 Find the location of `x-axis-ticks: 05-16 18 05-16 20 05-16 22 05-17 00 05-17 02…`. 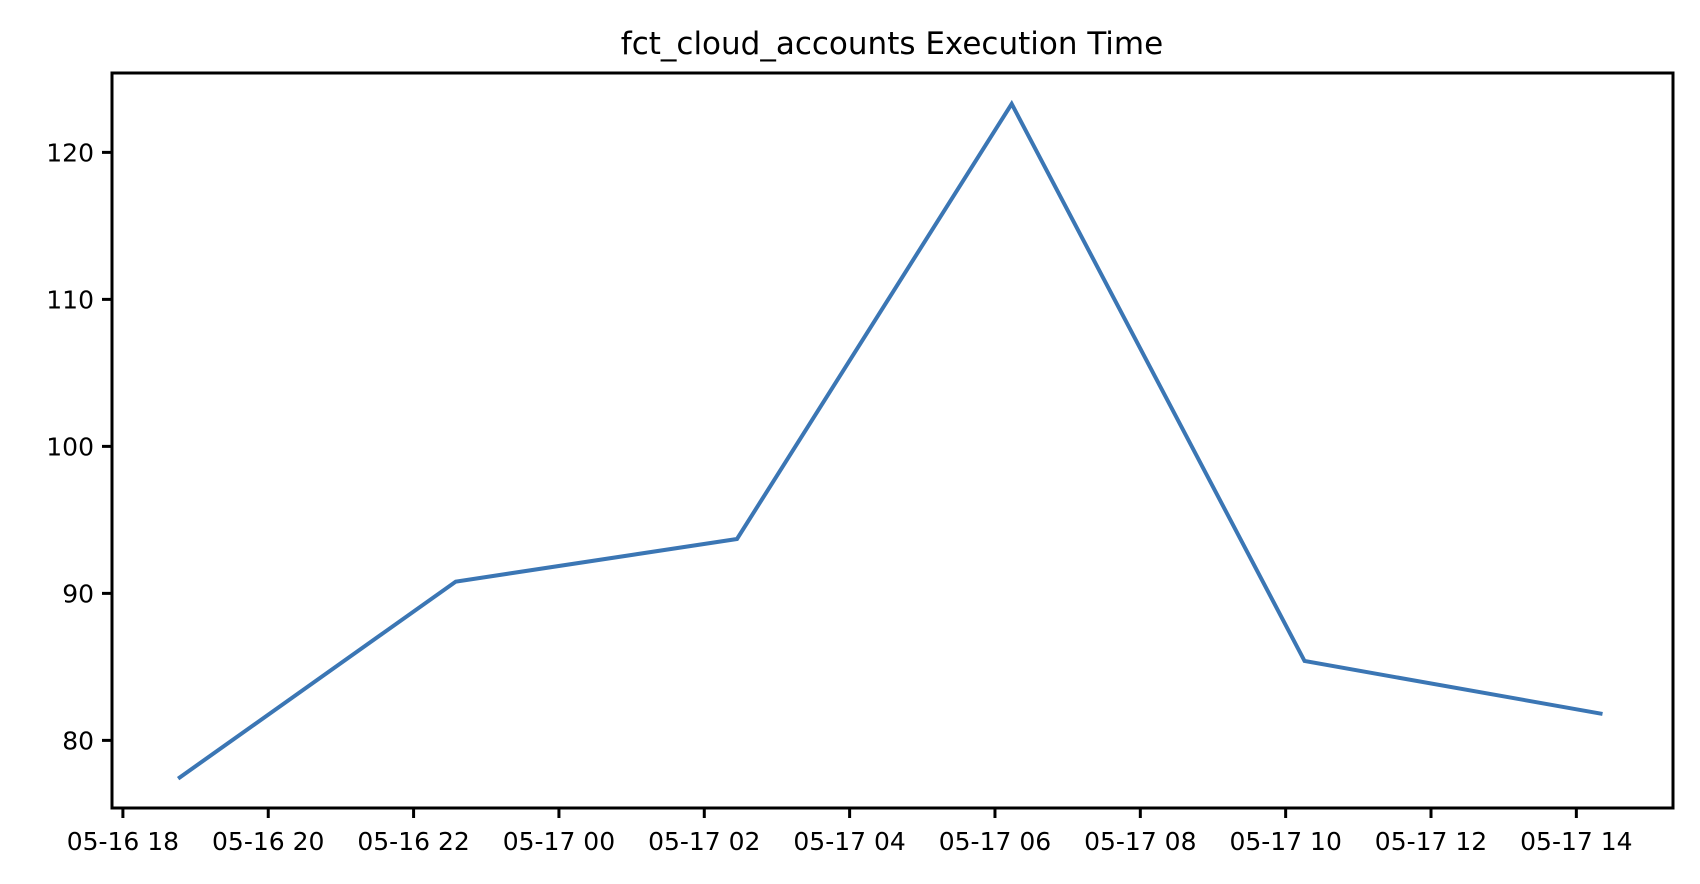

x-axis-ticks: 05-16 18 05-16 20 05-16 22 05-17 00 05-17 02… is located at coordinates (850, 832).